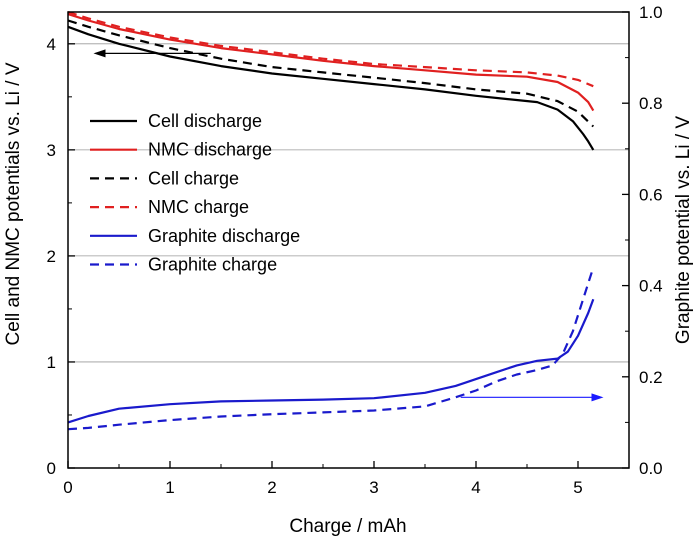  Describe the element at coordinates (67, 487) in the screenshot. I see `x-tick-label: 0` at that location.